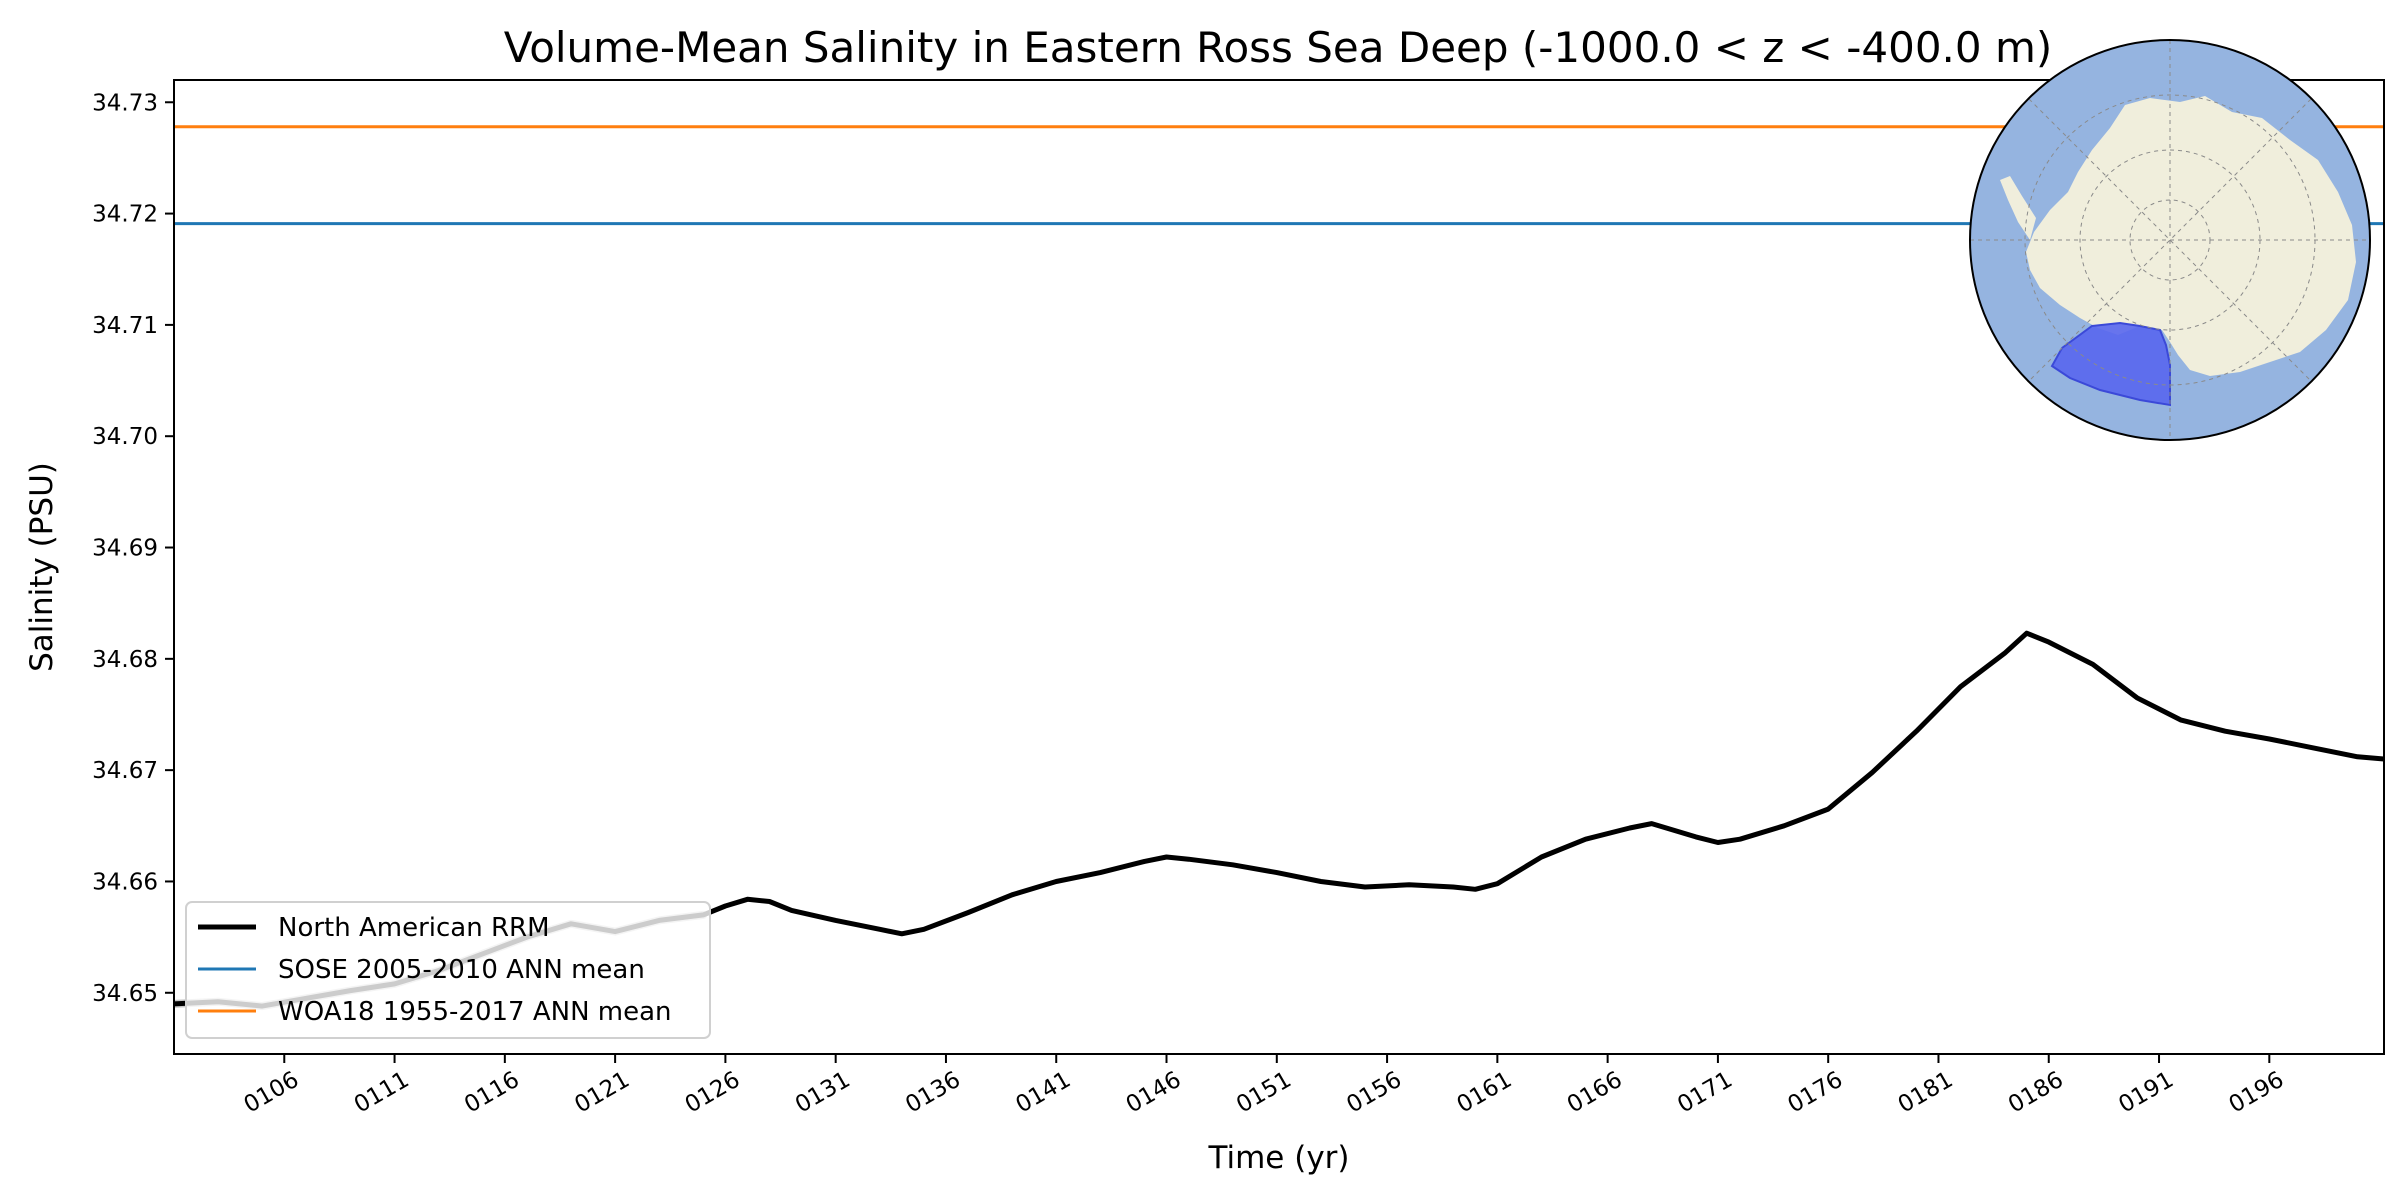  Describe the element at coordinates (1485, 1093) in the screenshot. I see `x-tick-label: 0161` at that location.